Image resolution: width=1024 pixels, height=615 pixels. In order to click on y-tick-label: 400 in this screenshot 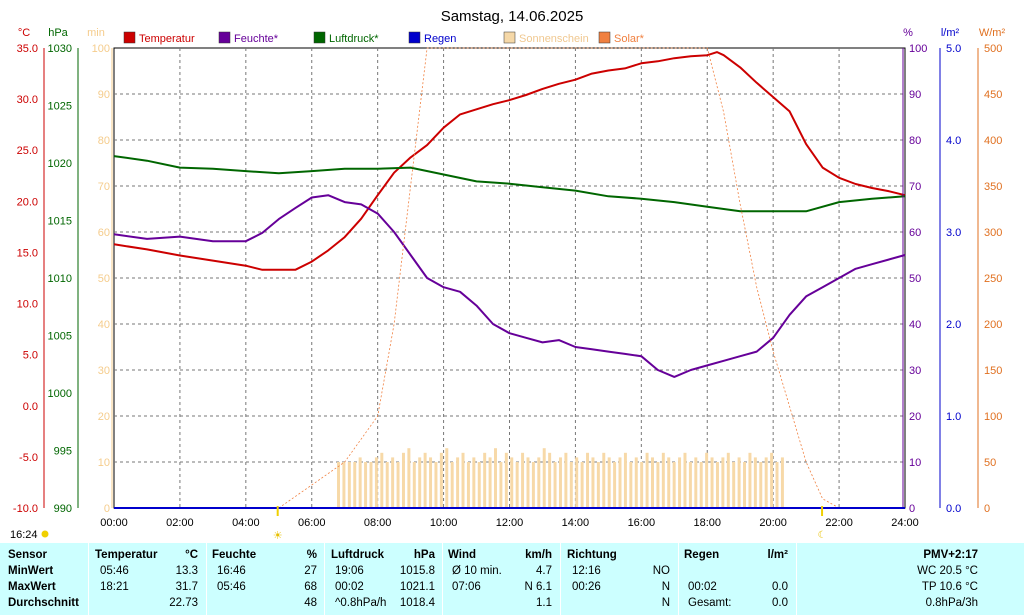, I will do `click(993, 141)`.